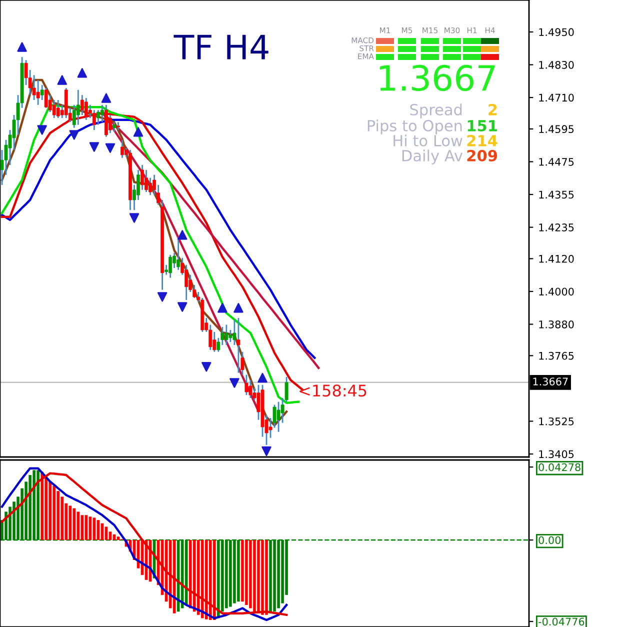 This screenshot has width=640, height=627. What do you see at coordinates (333, 390) in the screenshot?
I see `annotation: <158:45` at bounding box center [333, 390].